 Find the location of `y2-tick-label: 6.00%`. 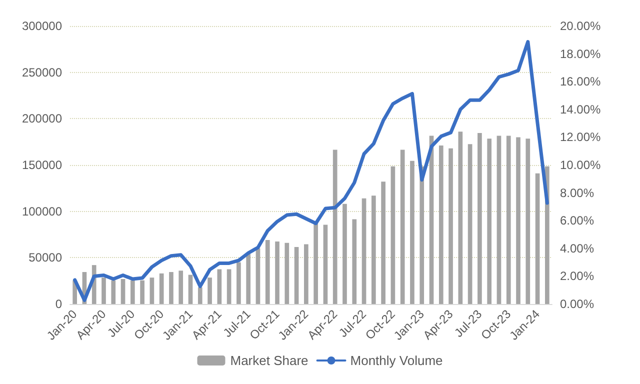

y2-tick-label: 6.00% is located at coordinates (577, 221).